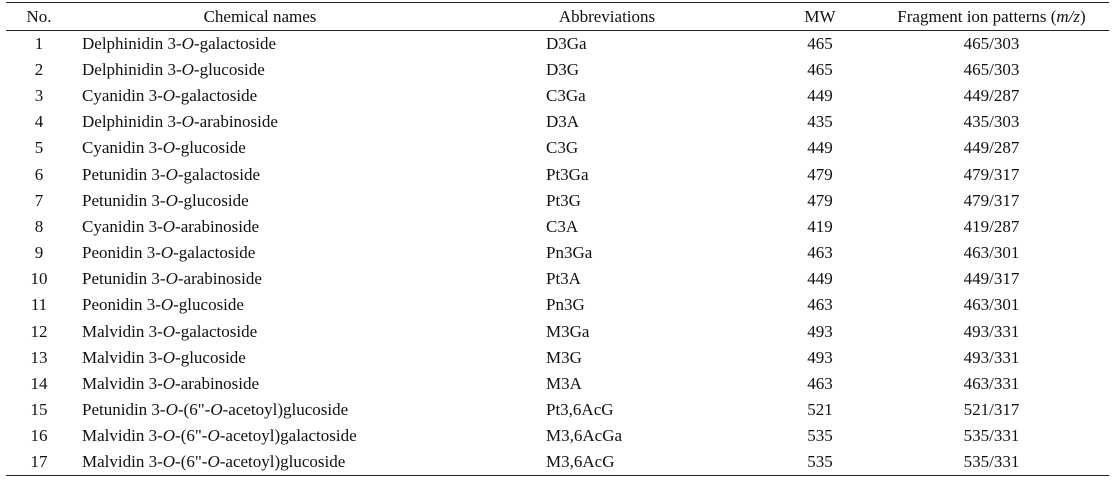 This screenshot has height=498, width=1115. What do you see at coordinates (565, 305) in the screenshot?
I see `cell-abbreviation: Pn3G` at bounding box center [565, 305].